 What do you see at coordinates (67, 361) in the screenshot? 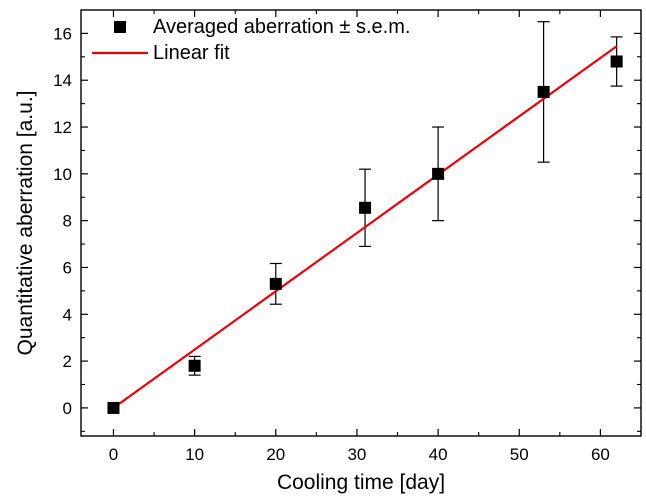
I see `y-tick-label: 2` at bounding box center [67, 361].